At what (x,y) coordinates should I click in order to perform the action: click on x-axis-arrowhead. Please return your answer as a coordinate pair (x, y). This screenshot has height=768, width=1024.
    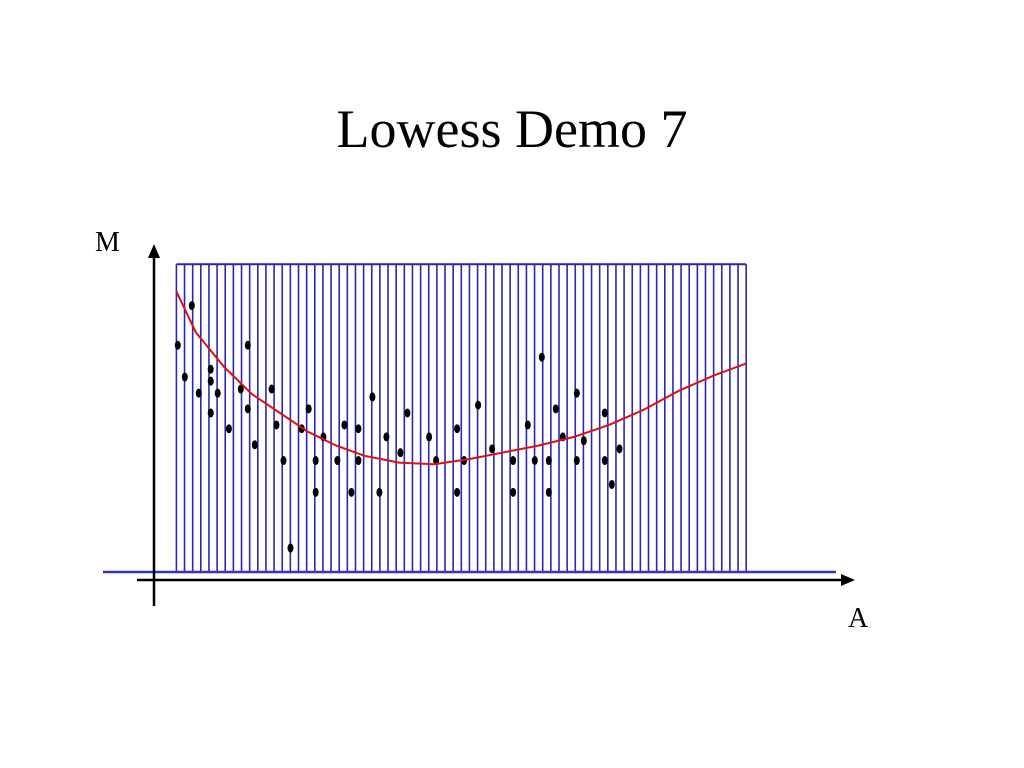
    Looking at the image, I should click on (848, 580).